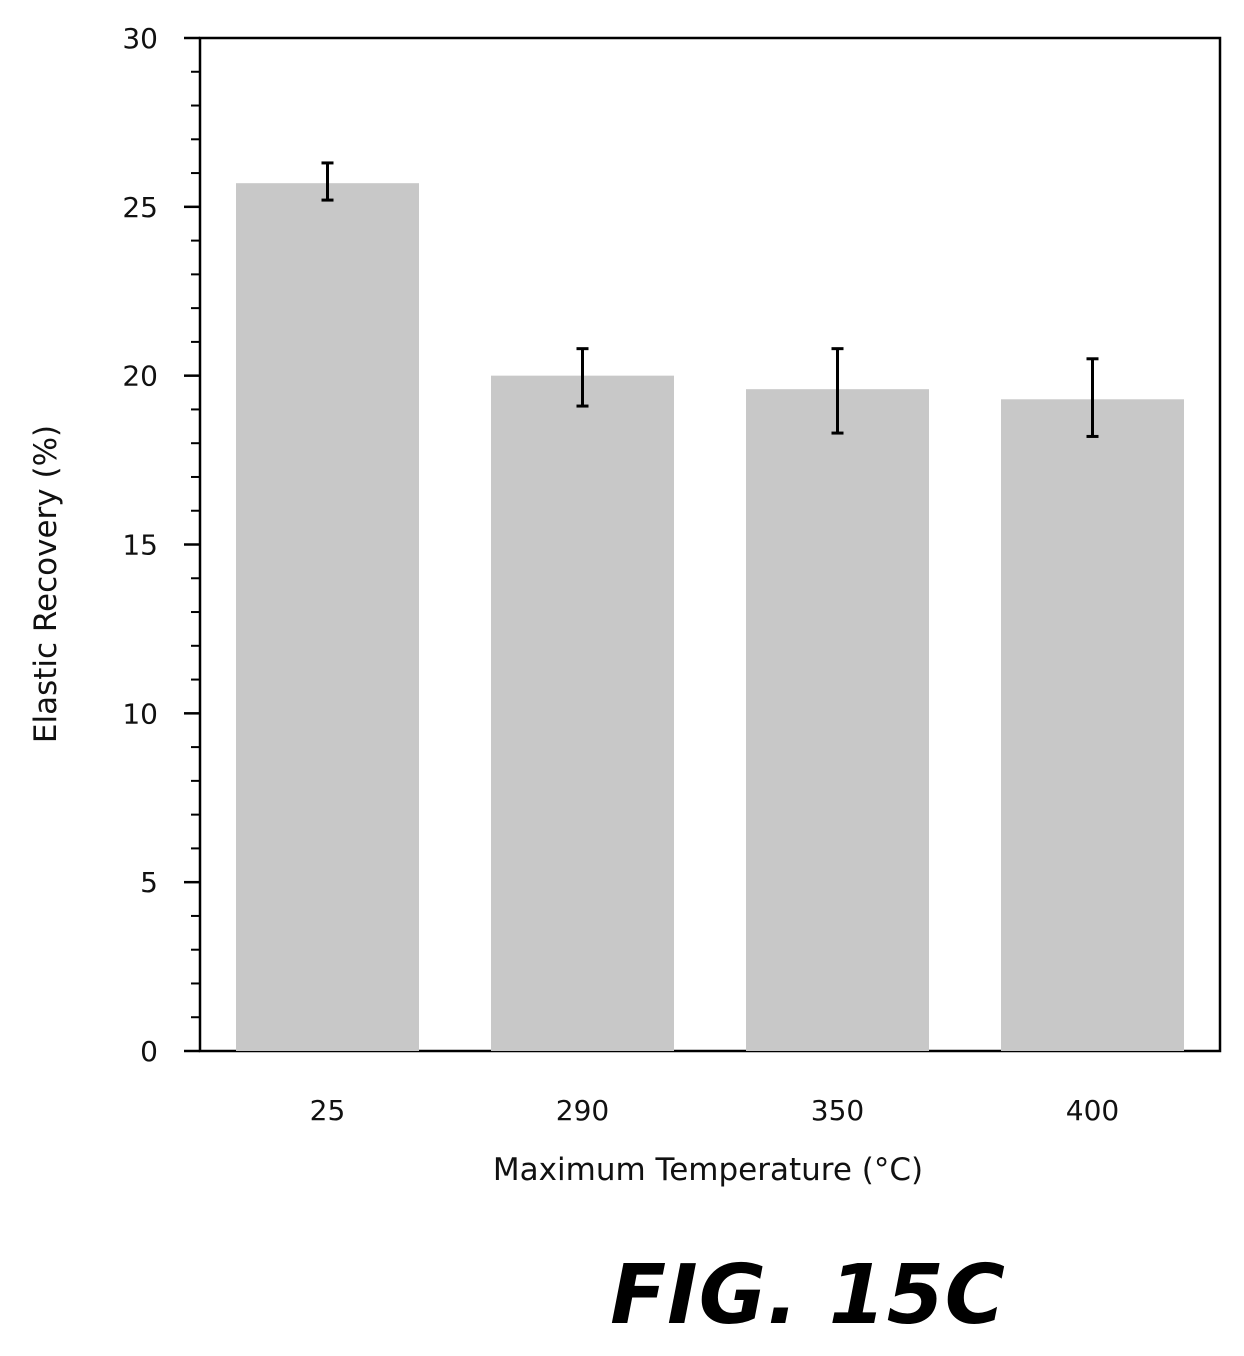 The height and width of the screenshot is (1356, 1244). Describe the element at coordinates (808, 1295) in the screenshot. I see `figure-label-text: FIG. 15C` at that location.